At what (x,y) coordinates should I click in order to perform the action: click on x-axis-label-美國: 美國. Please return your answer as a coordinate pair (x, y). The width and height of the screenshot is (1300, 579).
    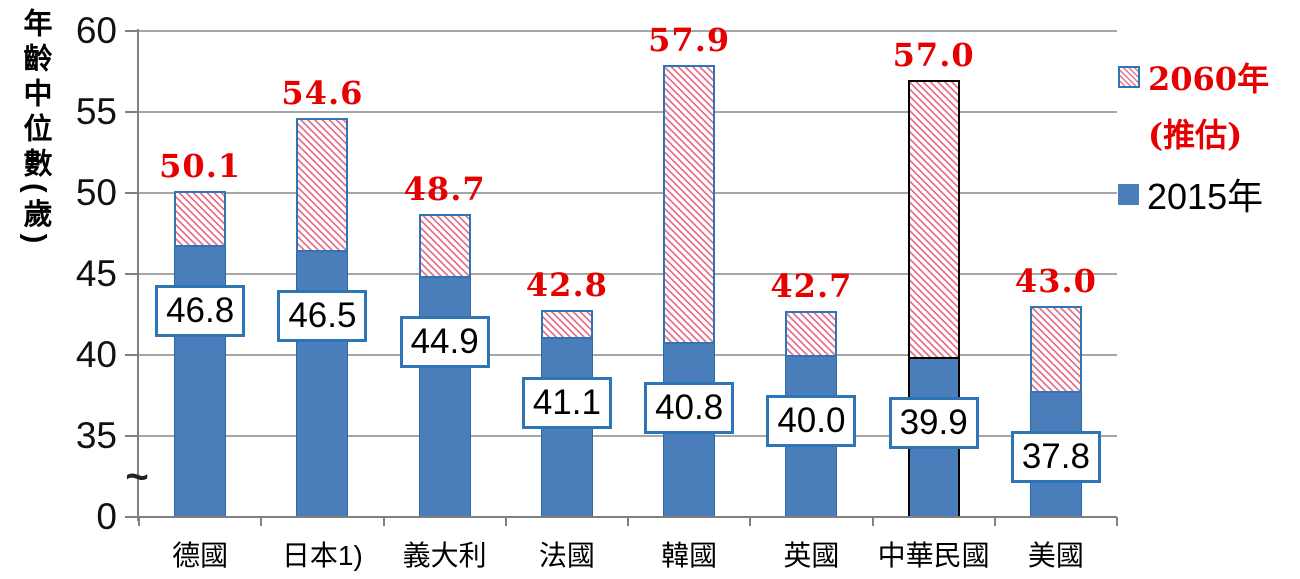
    Looking at the image, I should click on (1055, 555).